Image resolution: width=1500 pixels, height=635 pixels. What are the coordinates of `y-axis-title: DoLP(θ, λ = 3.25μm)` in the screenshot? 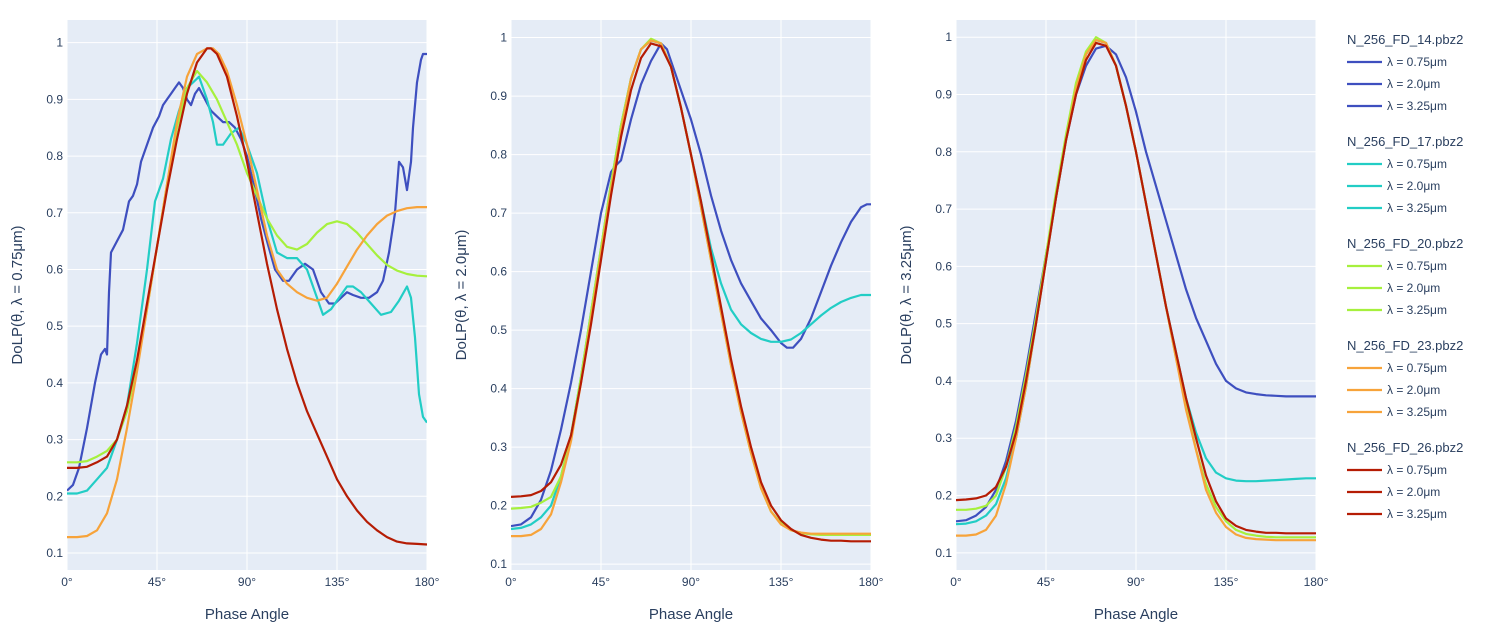 It's located at (906, 294).